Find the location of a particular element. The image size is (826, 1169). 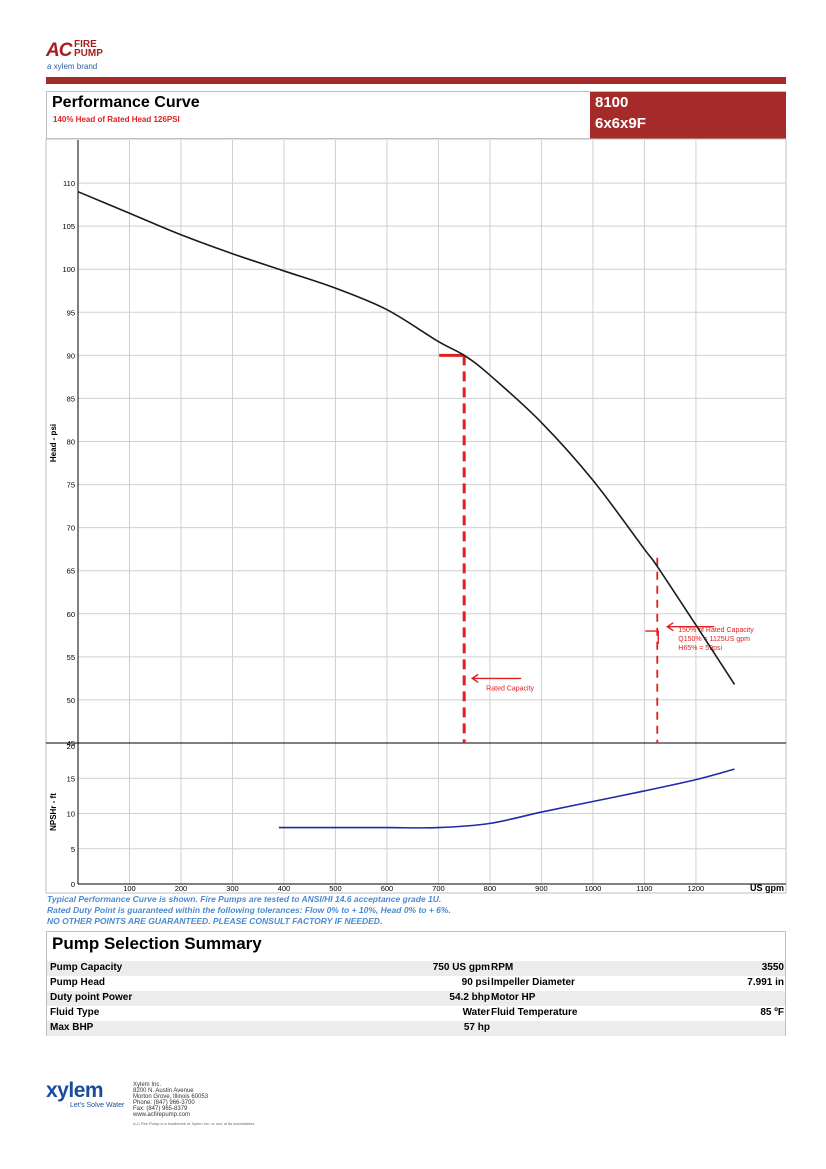

y-tick-label-npsh: 20 is located at coordinates (71, 746).